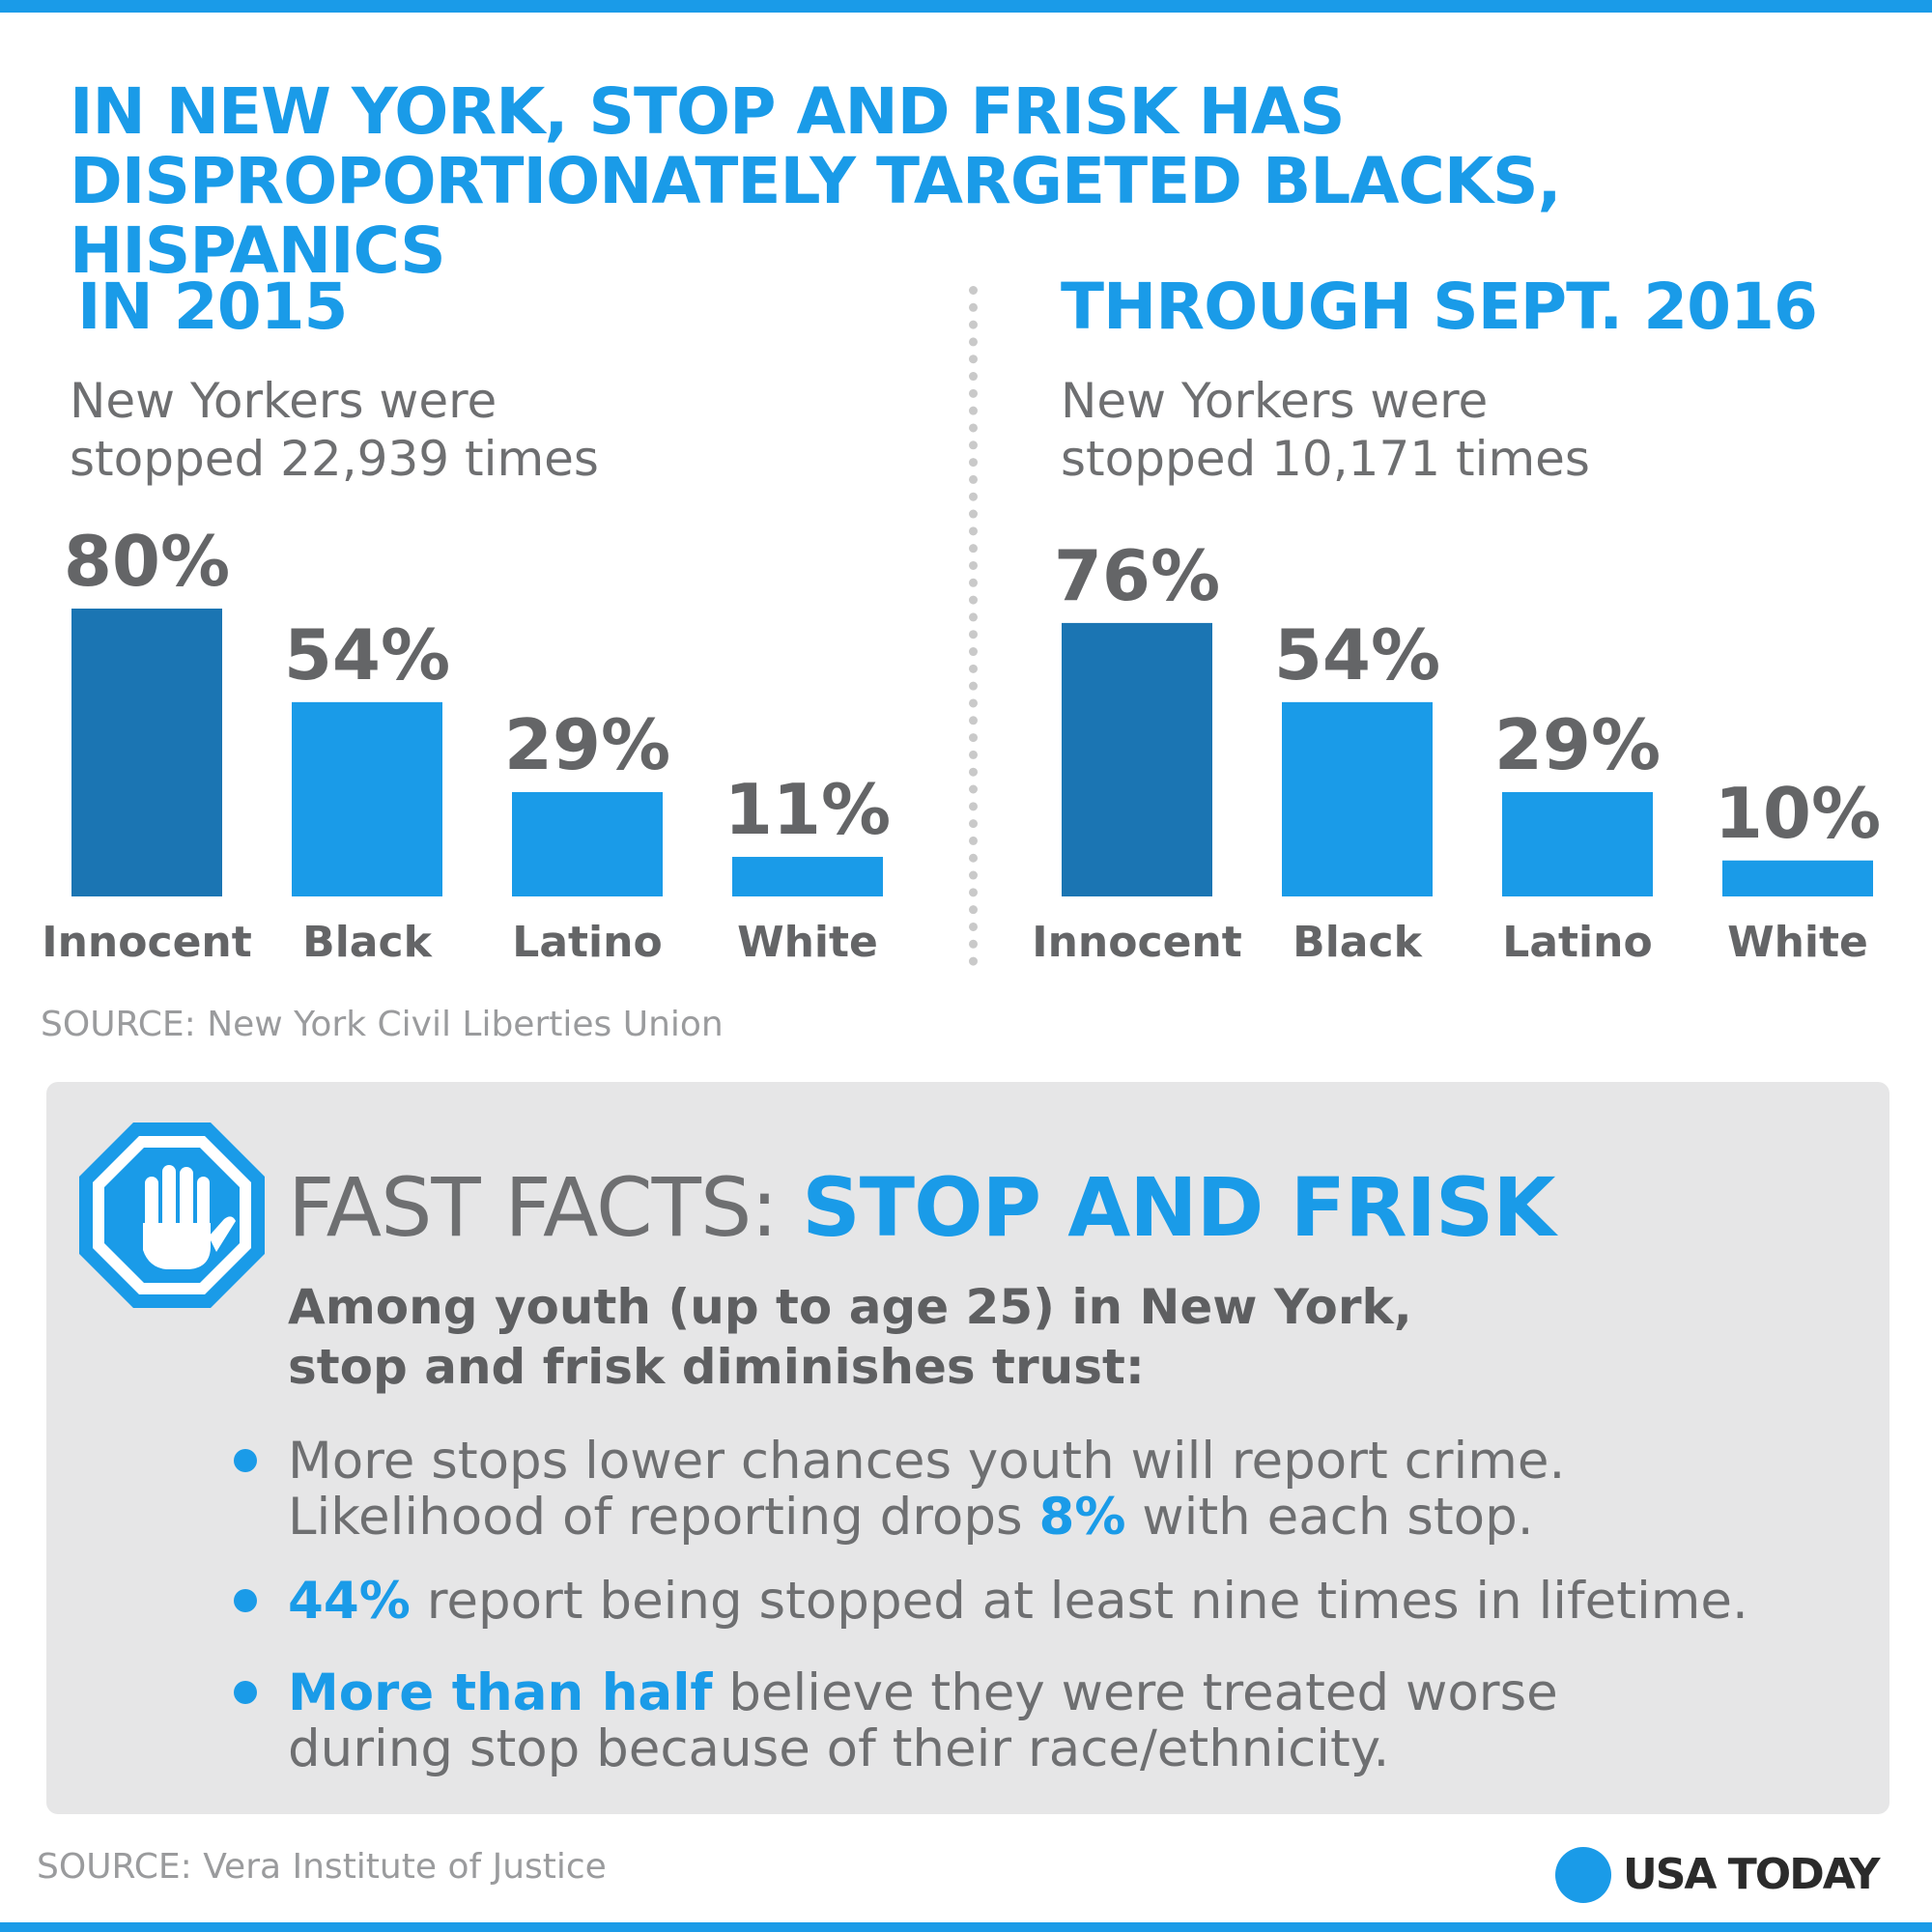  Describe the element at coordinates (1178, 1207) in the screenshot. I see `fast-facts-title-strong: STOP AND FRISK` at that location.